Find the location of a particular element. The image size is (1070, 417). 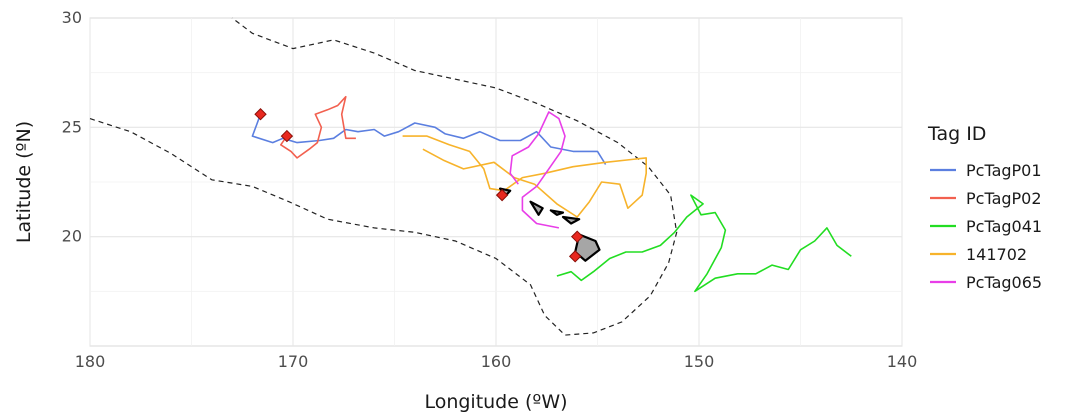

legend-label: PcTagP02 is located at coordinates (1004, 198).